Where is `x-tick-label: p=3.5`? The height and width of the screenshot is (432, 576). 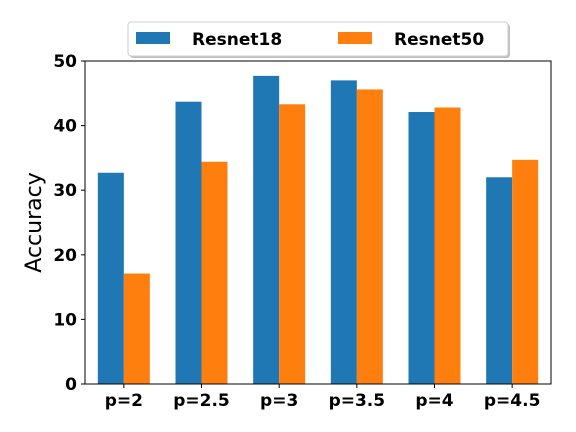 x-tick-label: p=3.5 is located at coordinates (357, 401).